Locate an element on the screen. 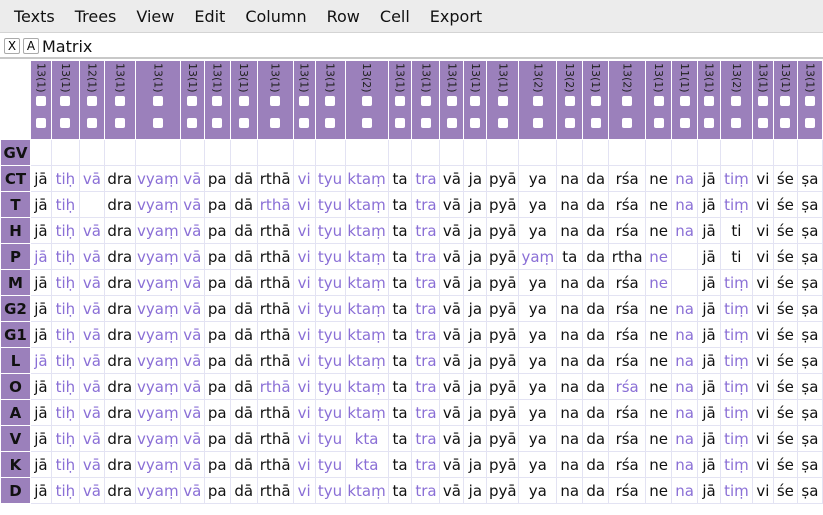 The image size is (823, 515). row-label: GV is located at coordinates (15, 152).